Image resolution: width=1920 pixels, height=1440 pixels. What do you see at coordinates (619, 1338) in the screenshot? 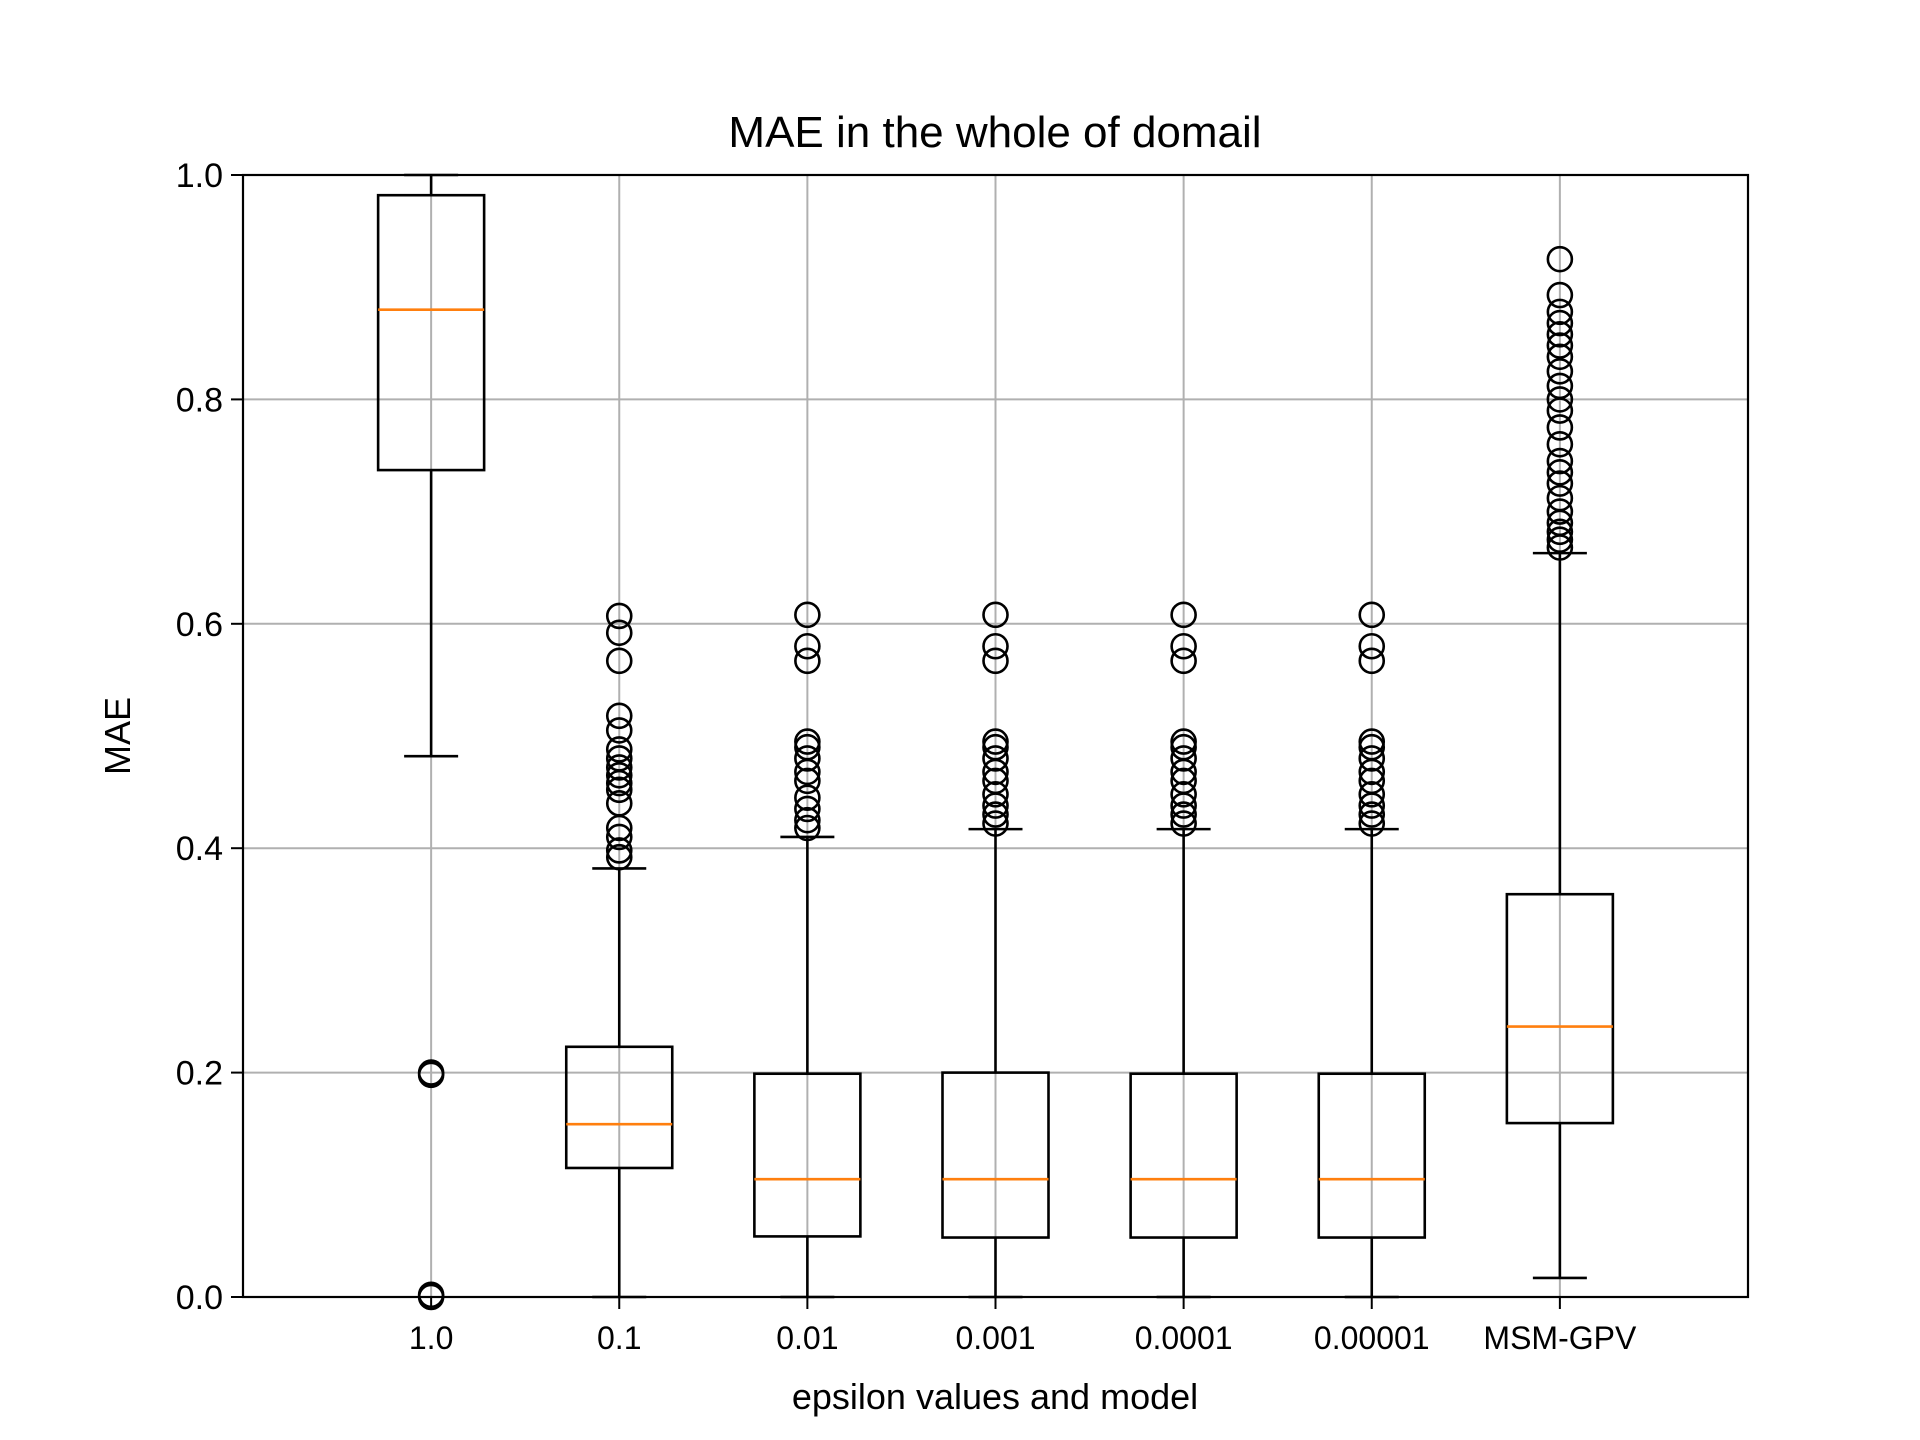
I see `x-tick-label: 0.1` at bounding box center [619, 1338].